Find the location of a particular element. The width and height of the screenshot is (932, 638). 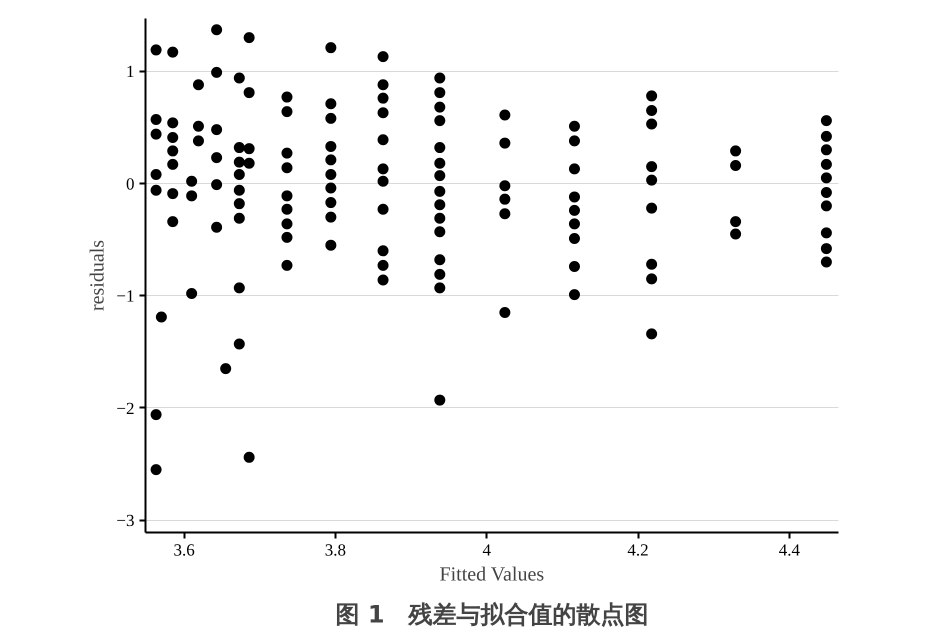

text: 图 1 残差与拟合值的散点图 is located at coordinates (492, 614).